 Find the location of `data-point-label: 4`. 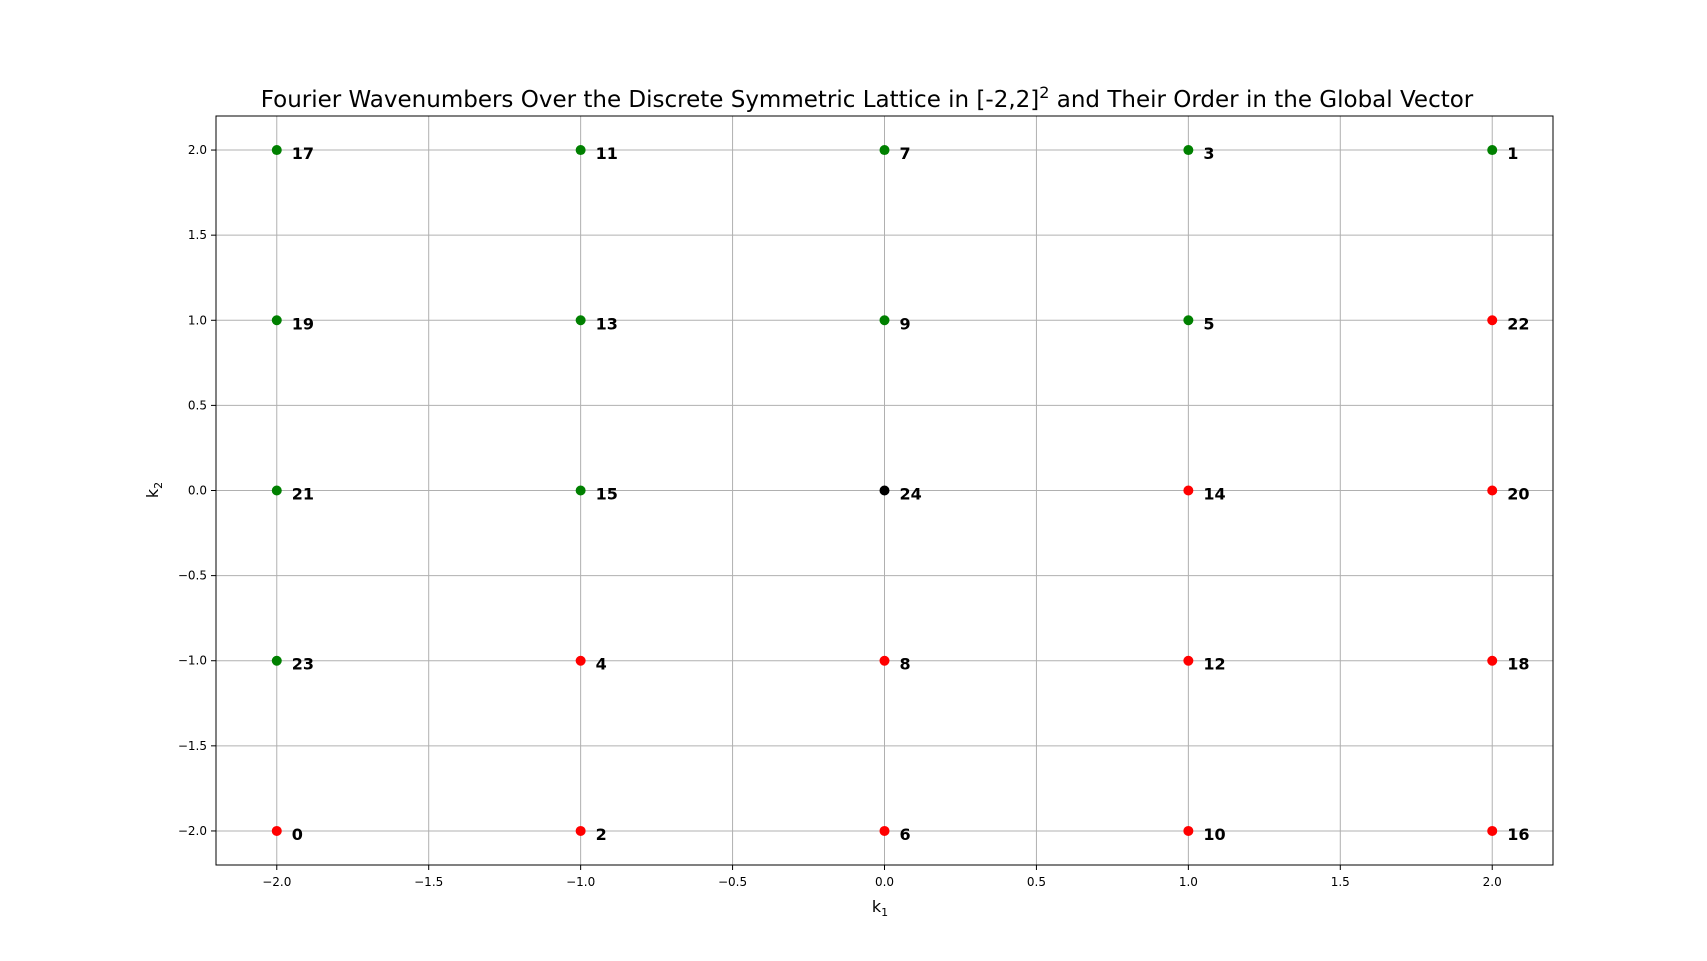

data-point-label: 4 is located at coordinates (601, 664).